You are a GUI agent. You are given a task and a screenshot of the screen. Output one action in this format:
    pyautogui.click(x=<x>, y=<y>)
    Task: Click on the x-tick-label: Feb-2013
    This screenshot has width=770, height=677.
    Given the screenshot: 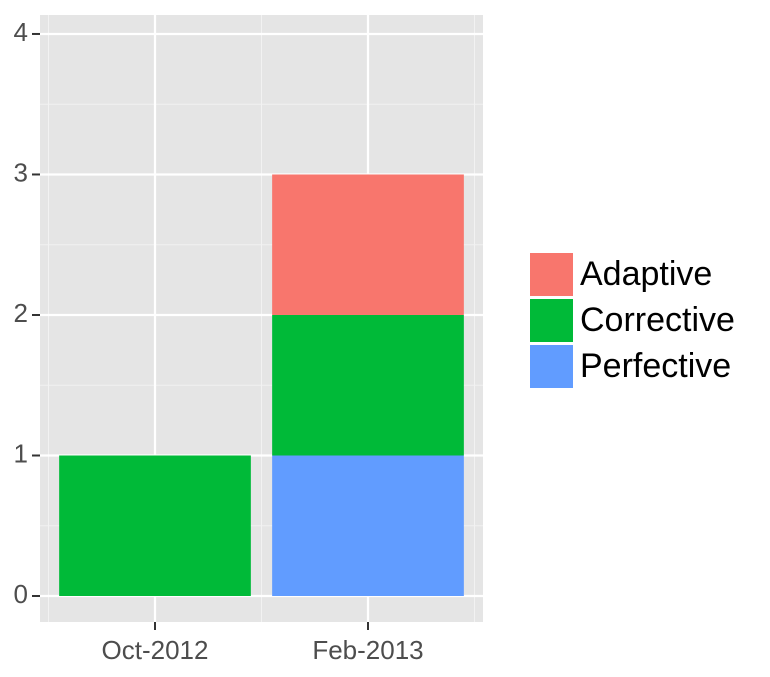 What is the action you would take?
    pyautogui.click(x=367, y=650)
    